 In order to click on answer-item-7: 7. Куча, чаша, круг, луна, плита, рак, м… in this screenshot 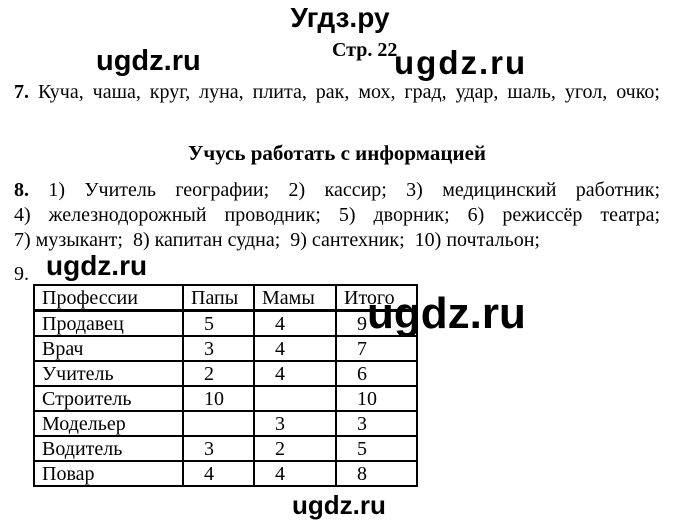, I will do `click(337, 92)`.